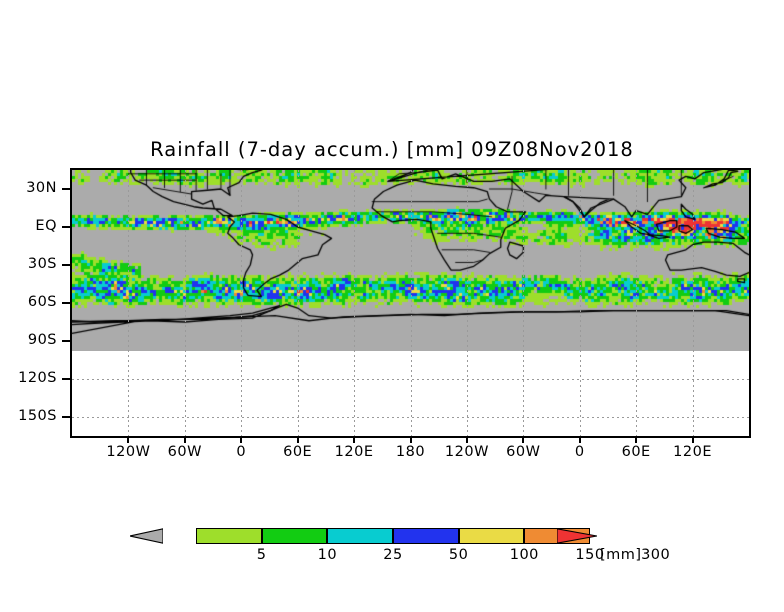 The image size is (784, 612). What do you see at coordinates (393, 555) in the screenshot?
I see `colorbar-tick-label: 25` at bounding box center [393, 555].